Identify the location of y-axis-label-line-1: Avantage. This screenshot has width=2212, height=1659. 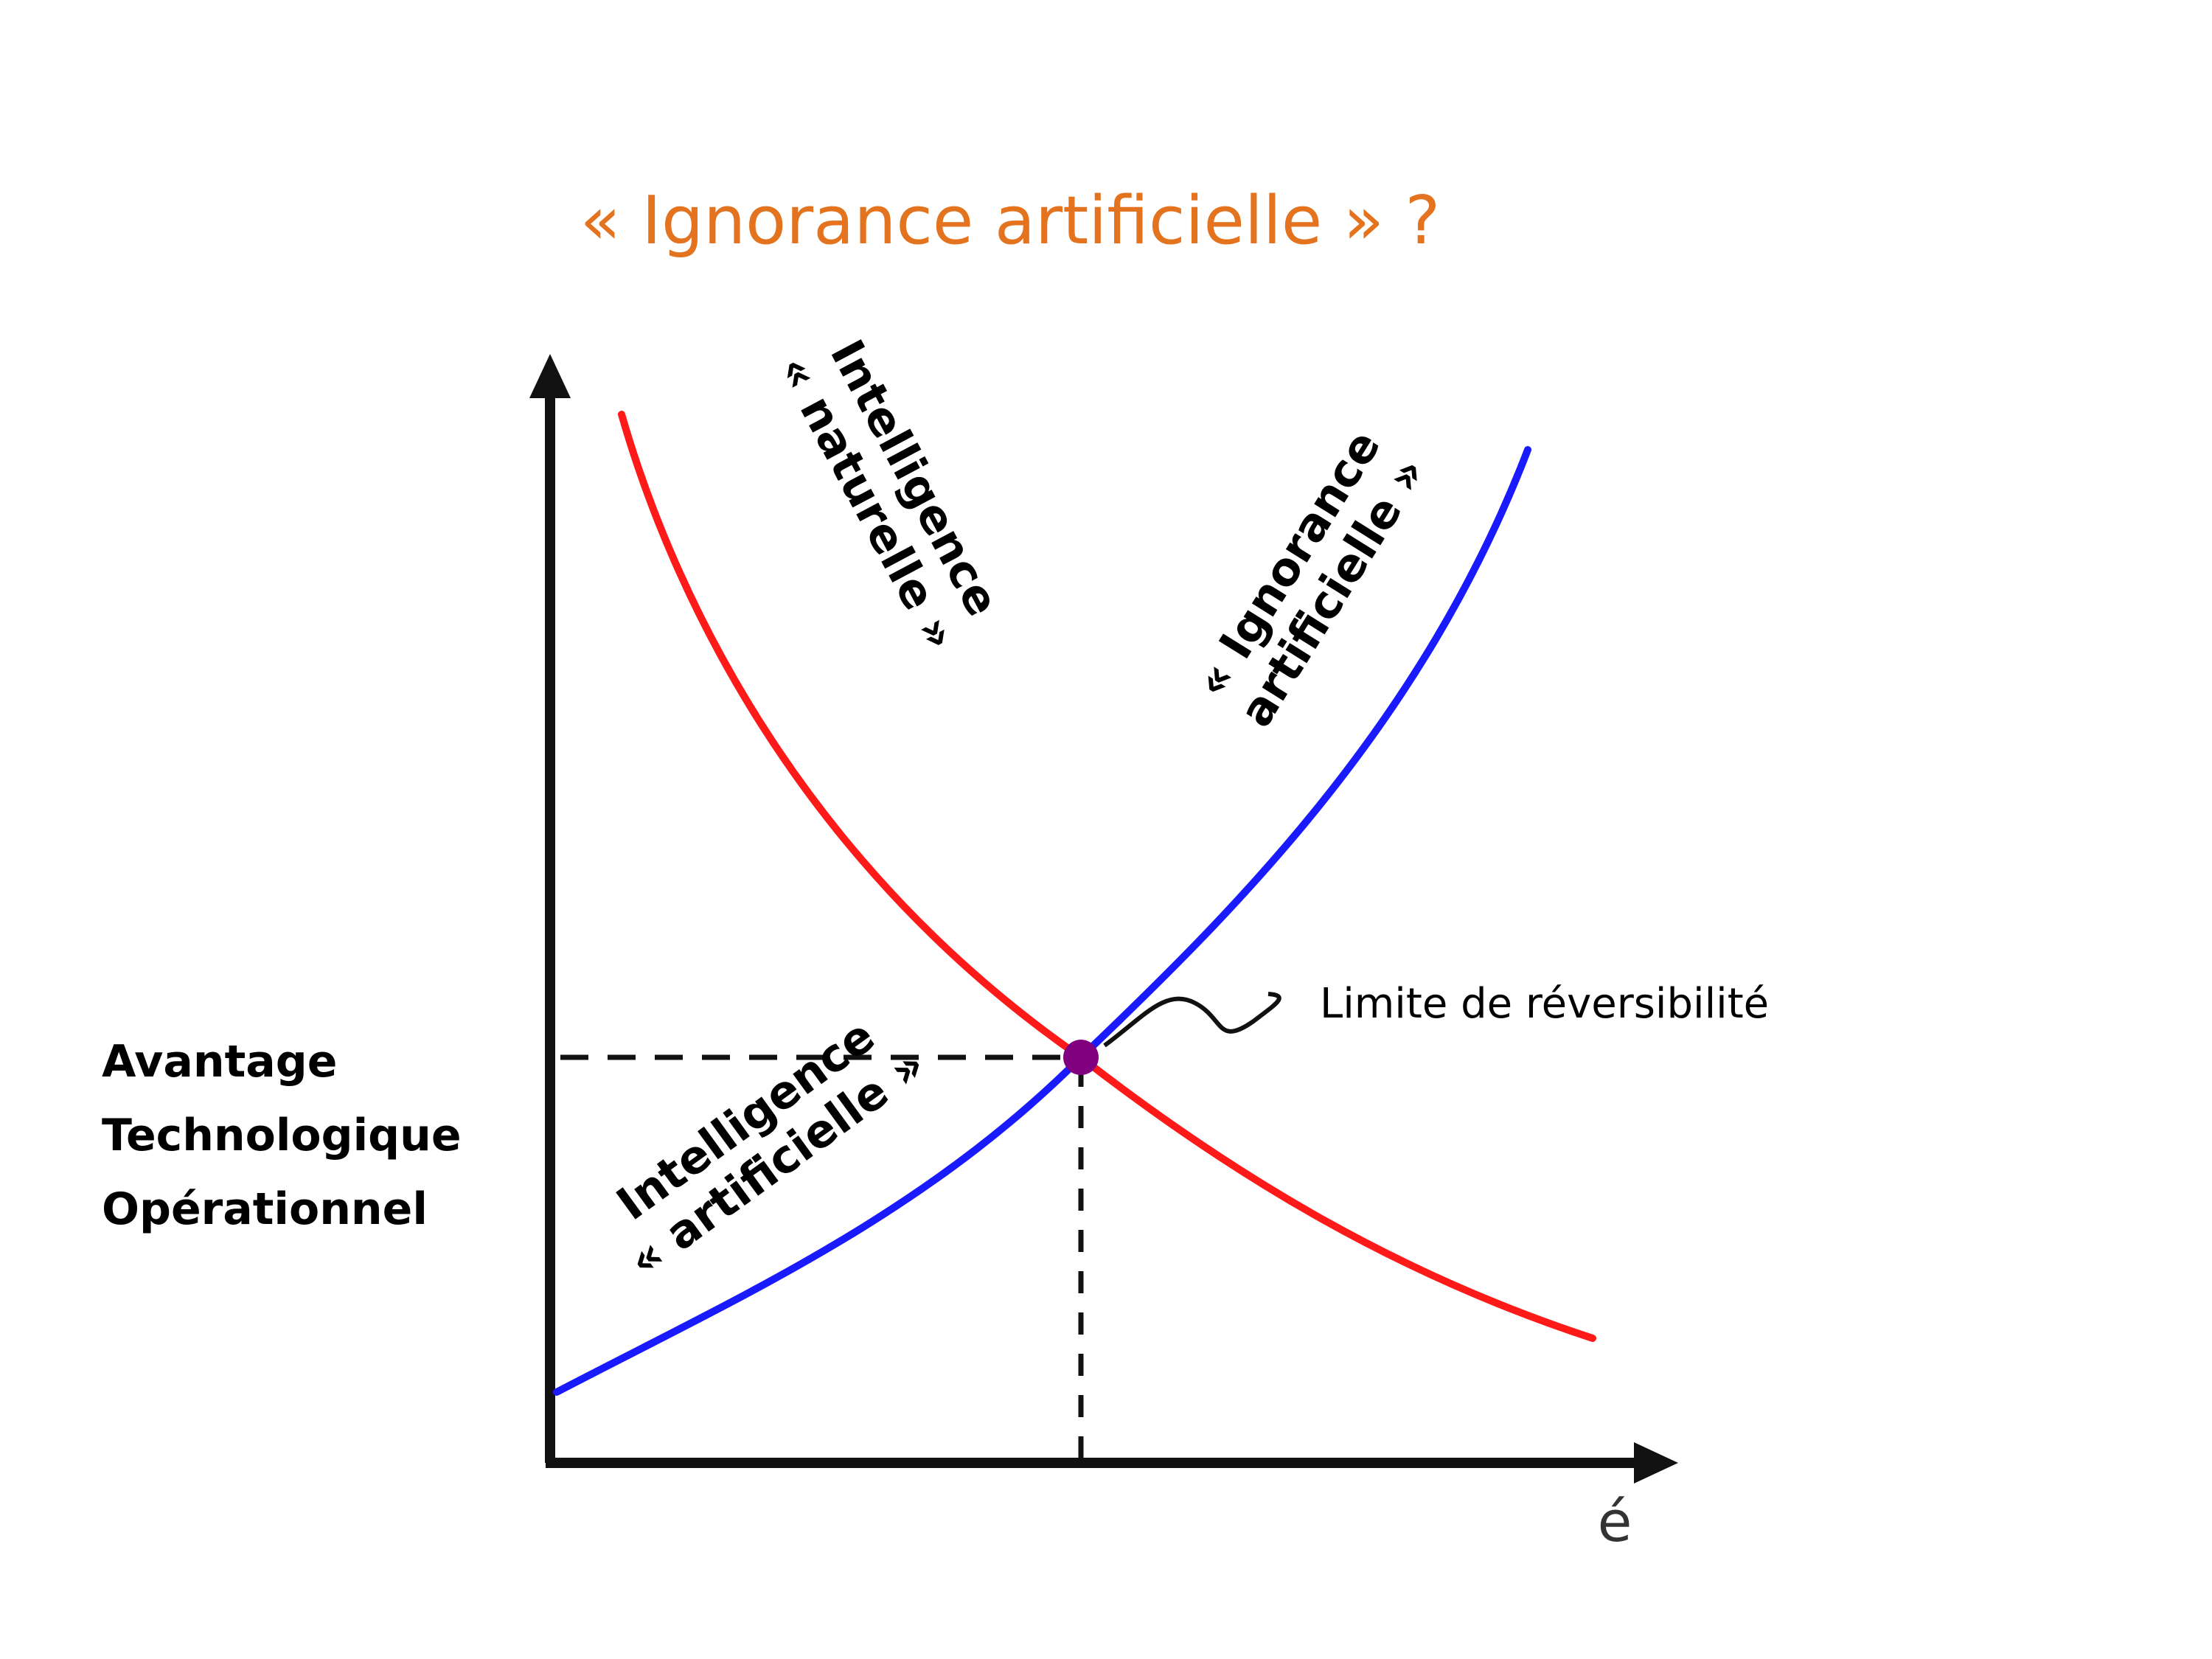
(219, 1062).